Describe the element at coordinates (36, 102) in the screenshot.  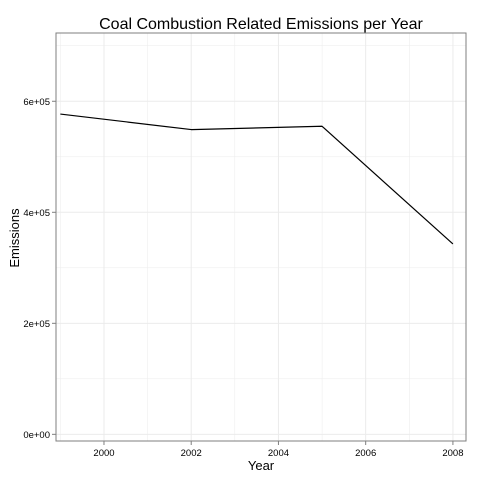
I see `y-tick-label: 6e+05` at that location.